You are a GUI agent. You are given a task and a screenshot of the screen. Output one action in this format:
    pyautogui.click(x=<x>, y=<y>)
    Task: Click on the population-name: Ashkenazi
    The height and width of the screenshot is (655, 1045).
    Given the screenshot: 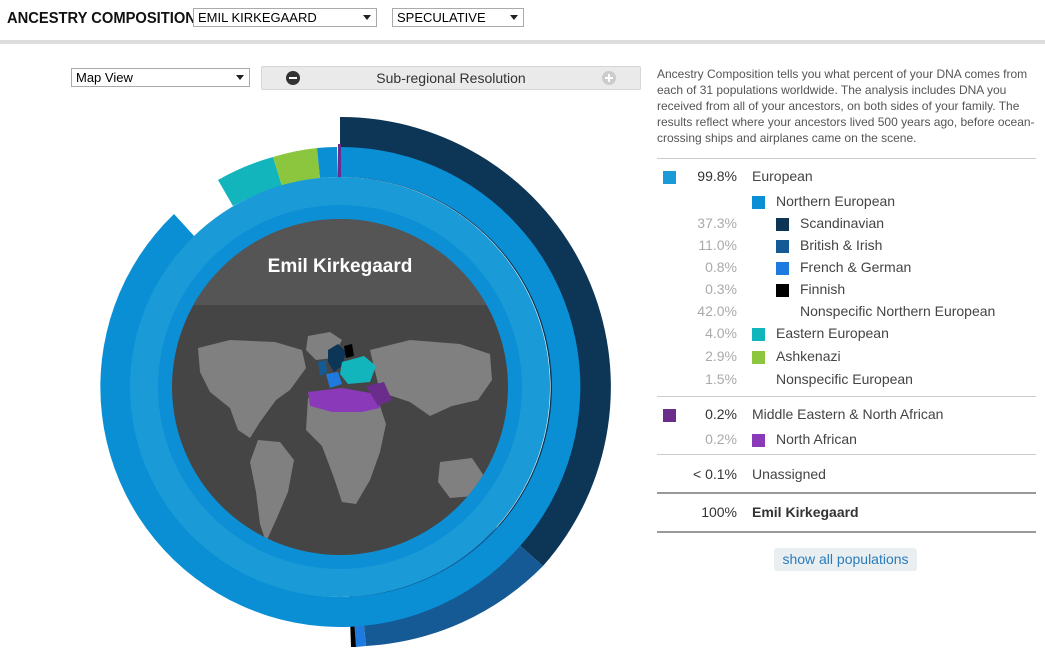 What is the action you would take?
    pyautogui.click(x=808, y=356)
    